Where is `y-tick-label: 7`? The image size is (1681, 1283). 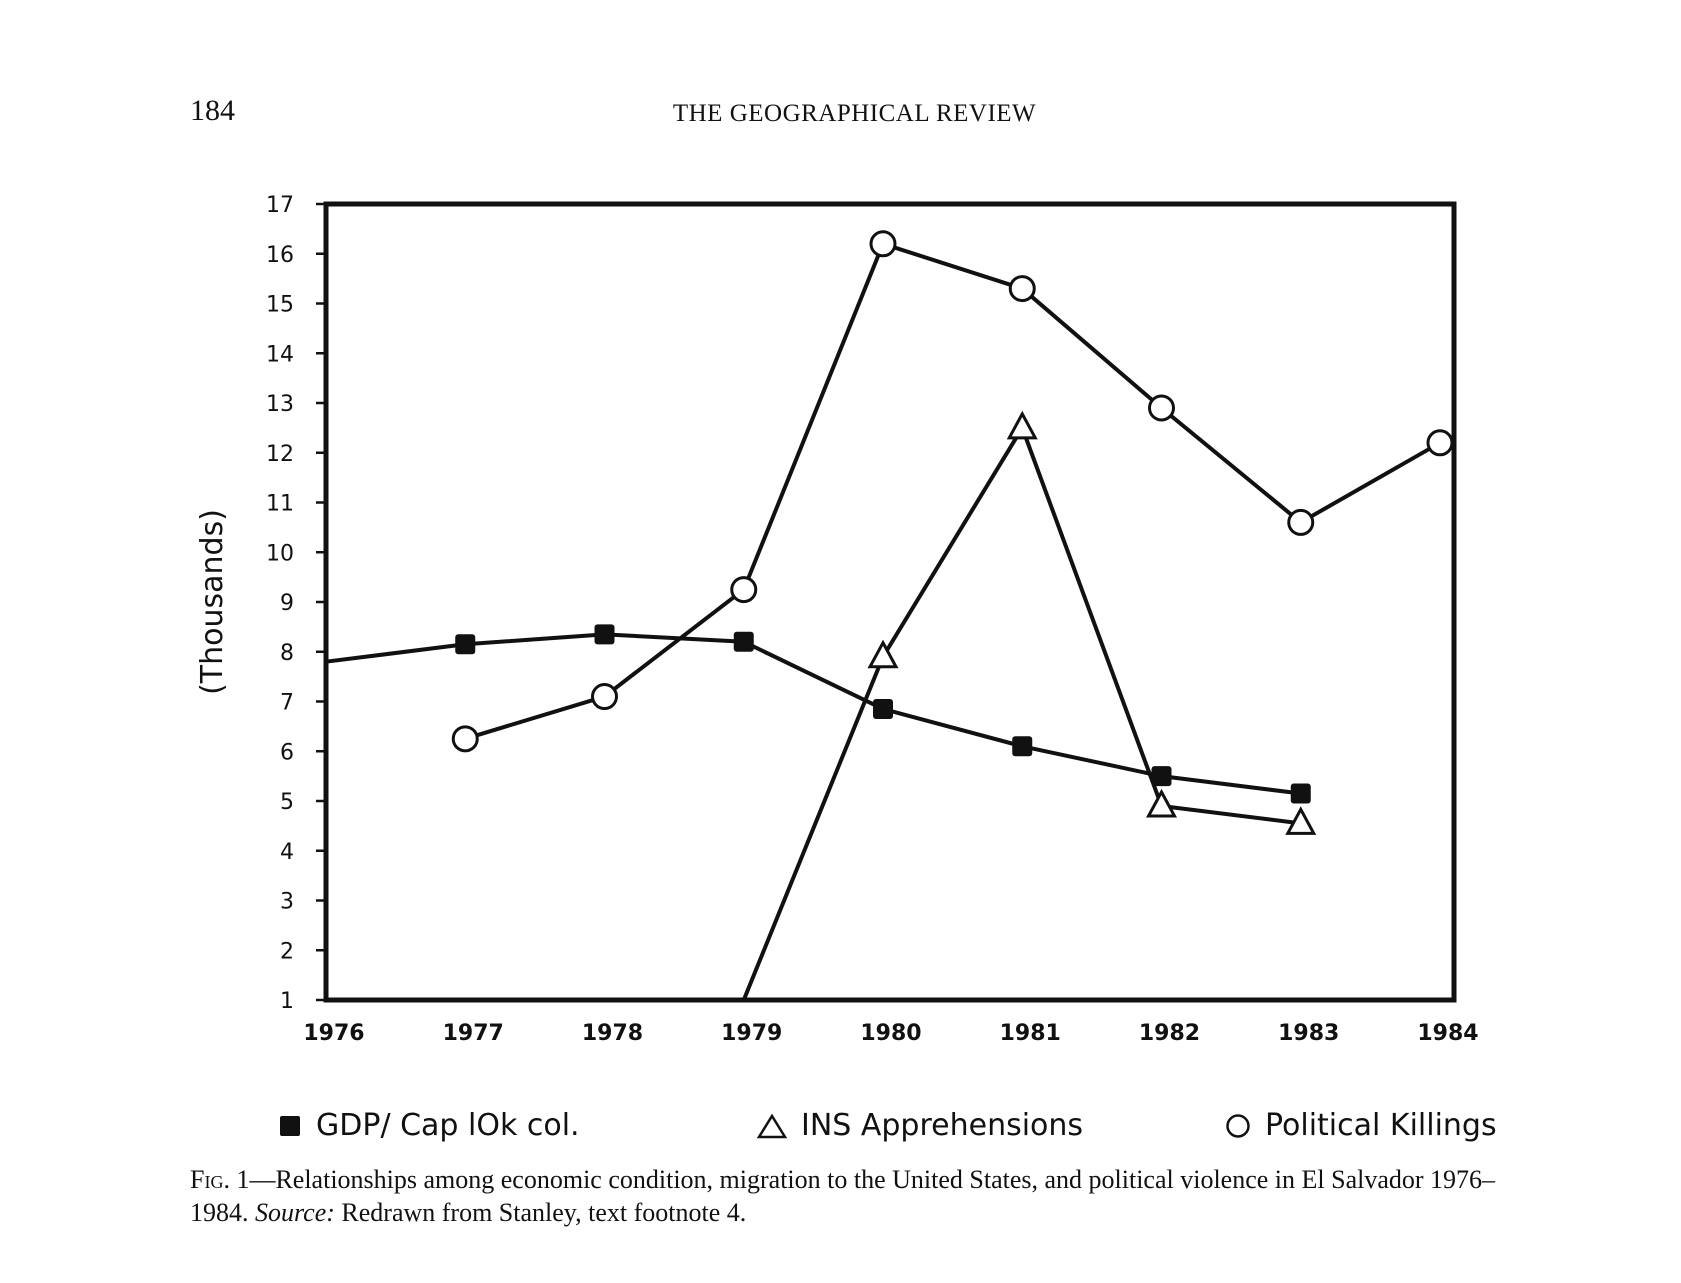 y-tick-label: 7 is located at coordinates (287, 703).